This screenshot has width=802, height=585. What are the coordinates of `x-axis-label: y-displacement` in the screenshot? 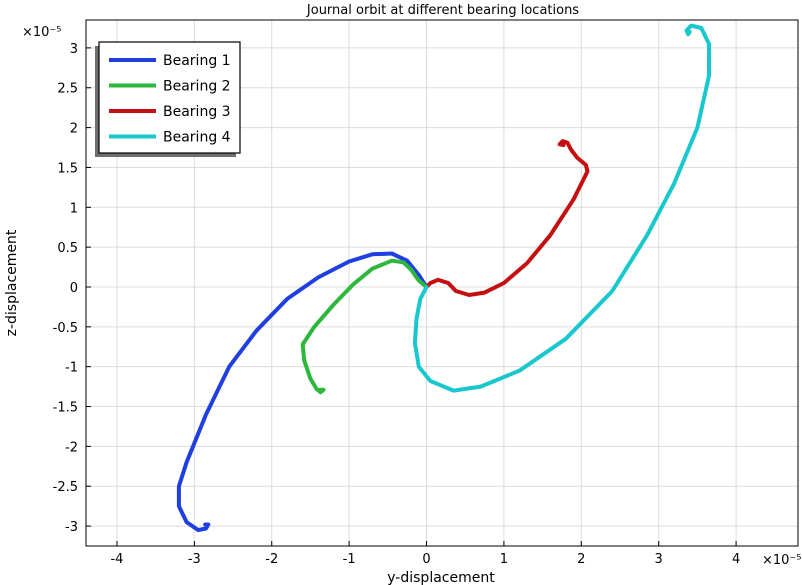 It's located at (441, 577).